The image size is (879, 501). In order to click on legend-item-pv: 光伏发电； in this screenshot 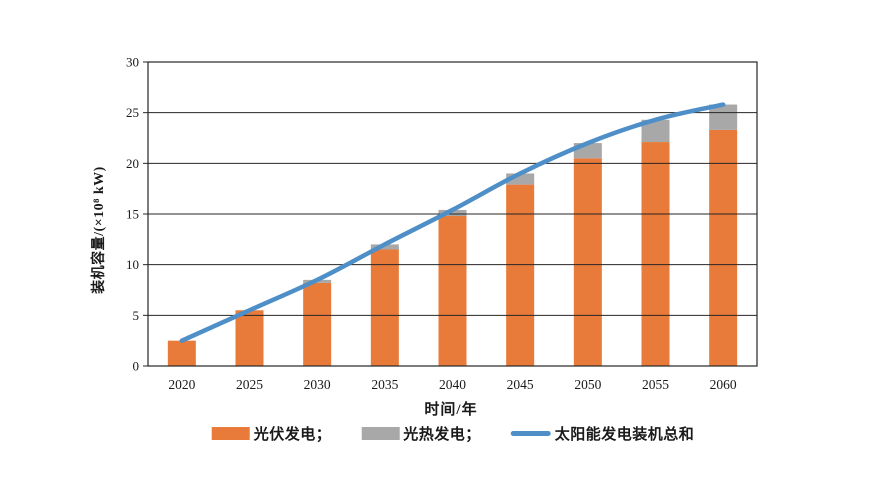, I will do `click(271, 433)`.